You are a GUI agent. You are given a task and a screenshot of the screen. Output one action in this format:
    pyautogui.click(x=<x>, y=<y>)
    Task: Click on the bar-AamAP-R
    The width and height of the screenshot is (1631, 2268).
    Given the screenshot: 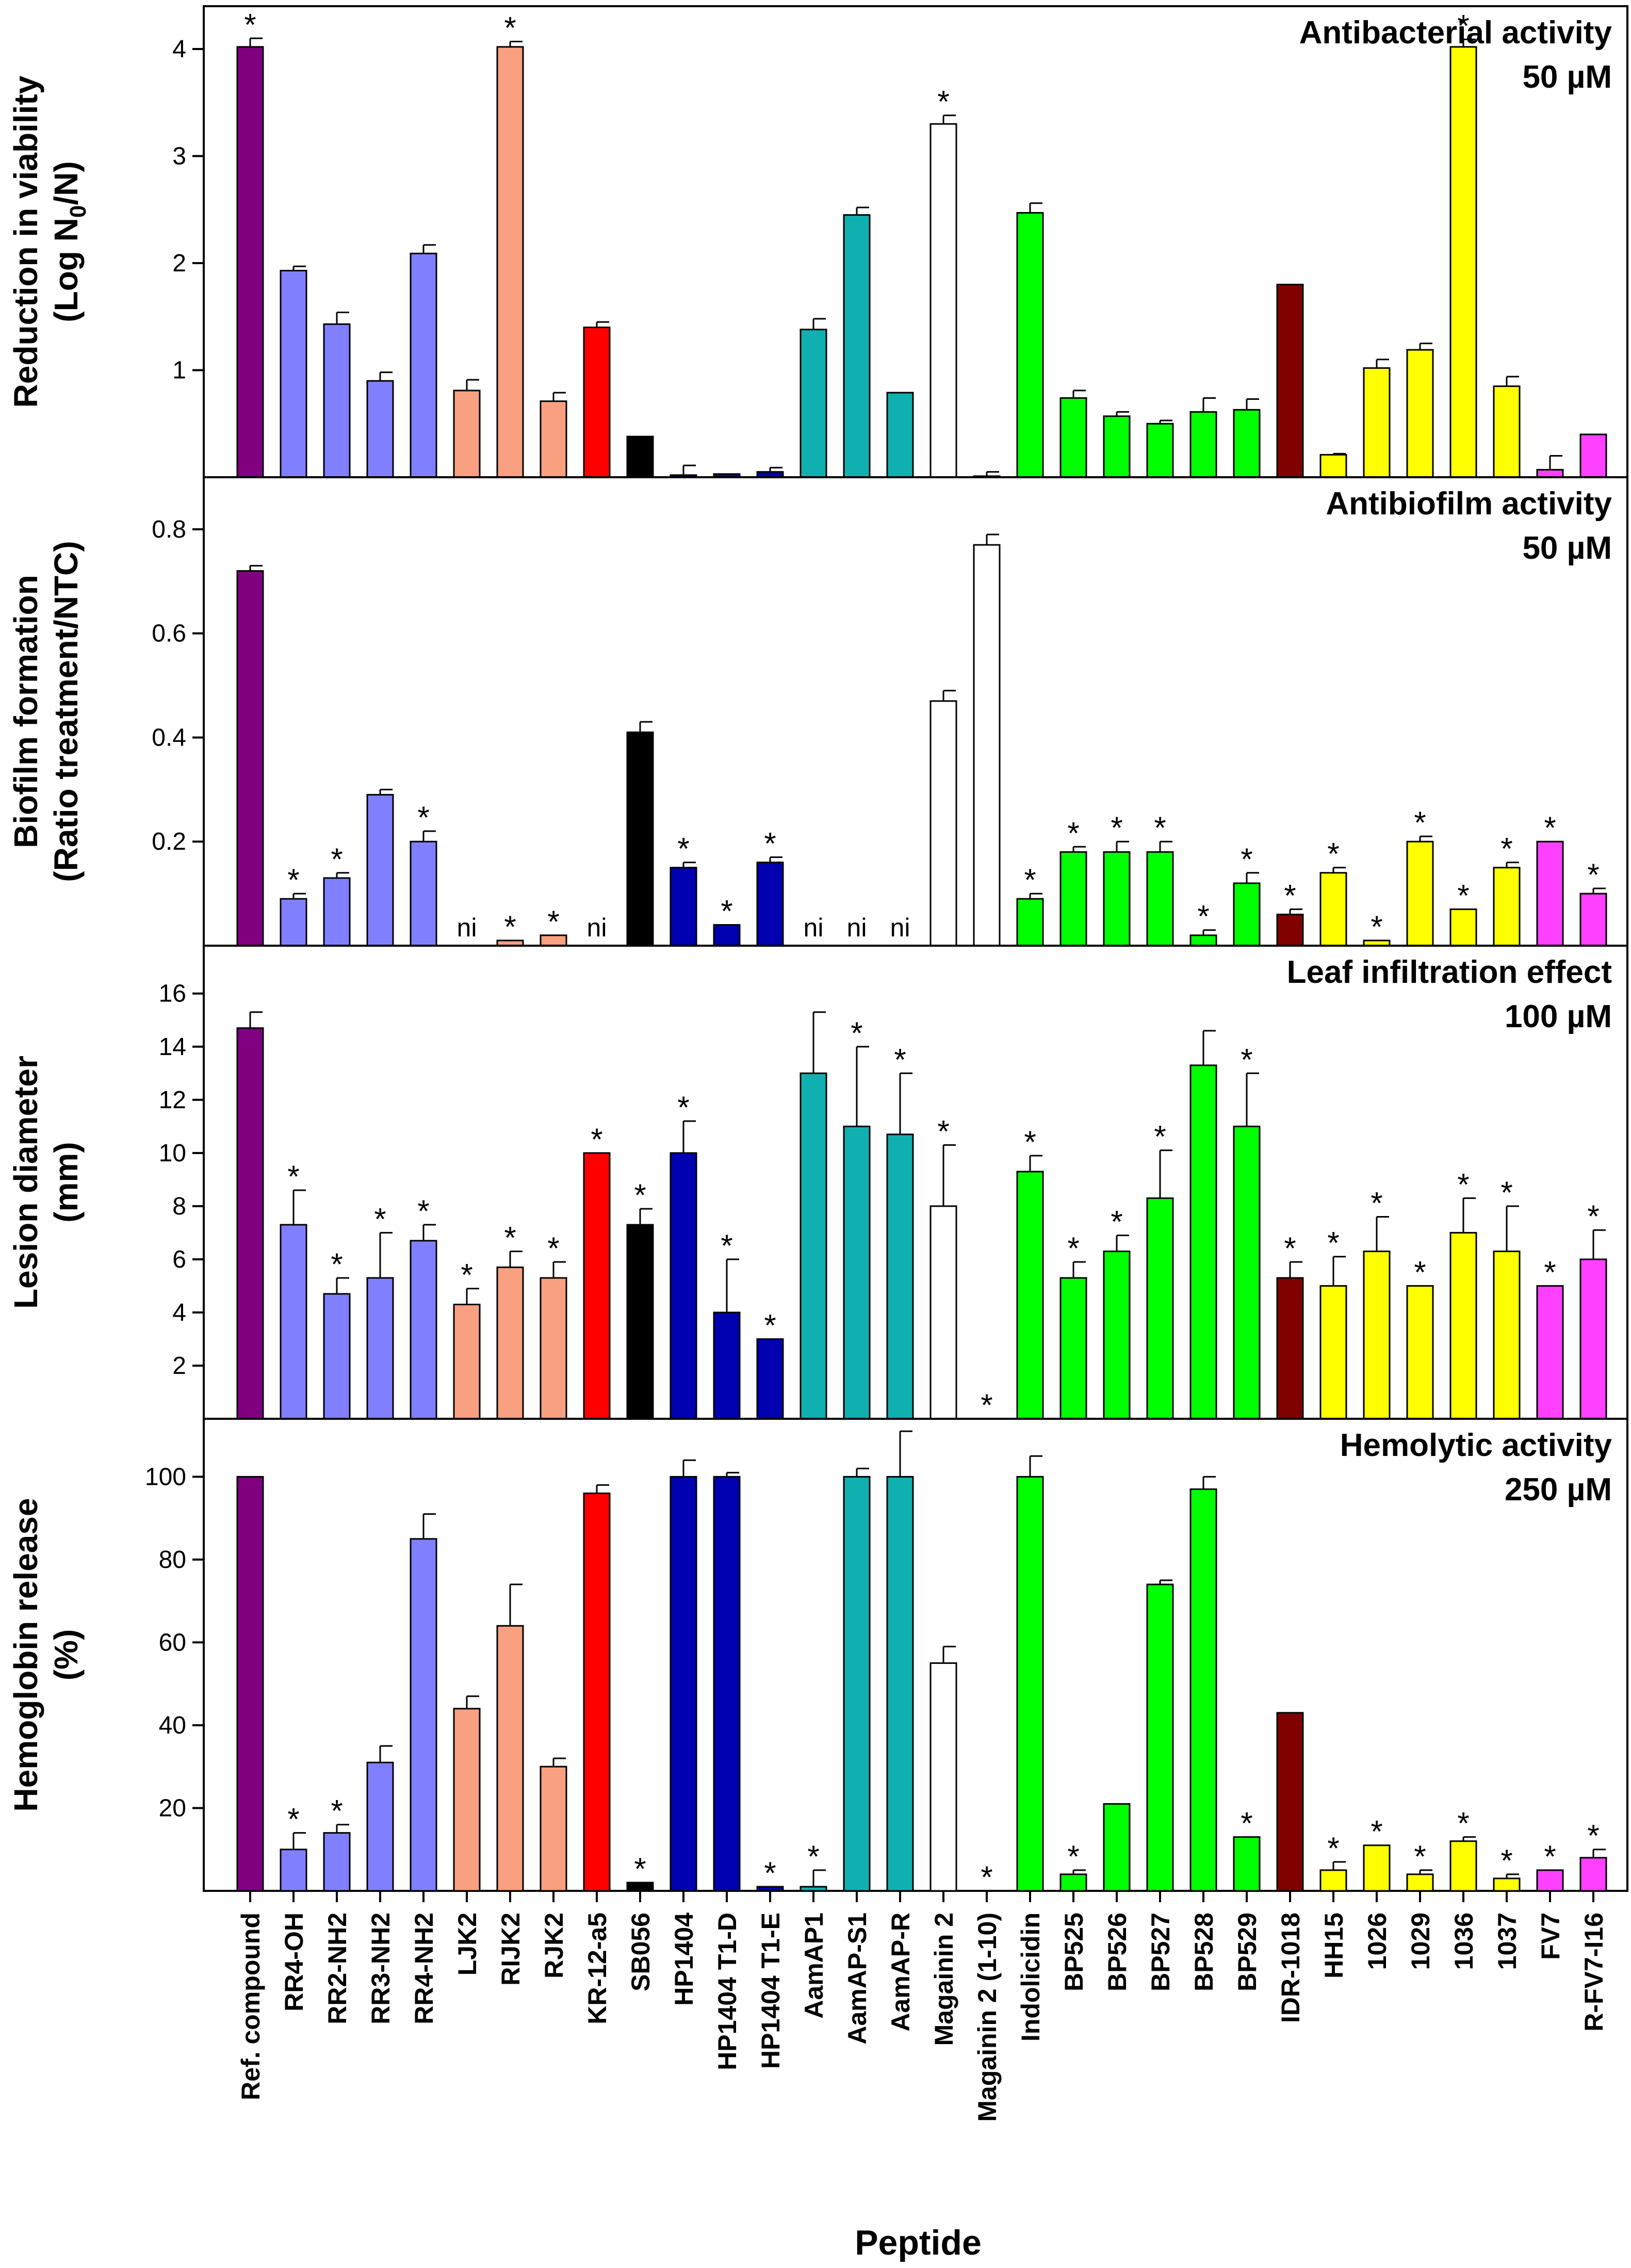 What is the action you would take?
    pyautogui.click(x=900, y=1684)
    